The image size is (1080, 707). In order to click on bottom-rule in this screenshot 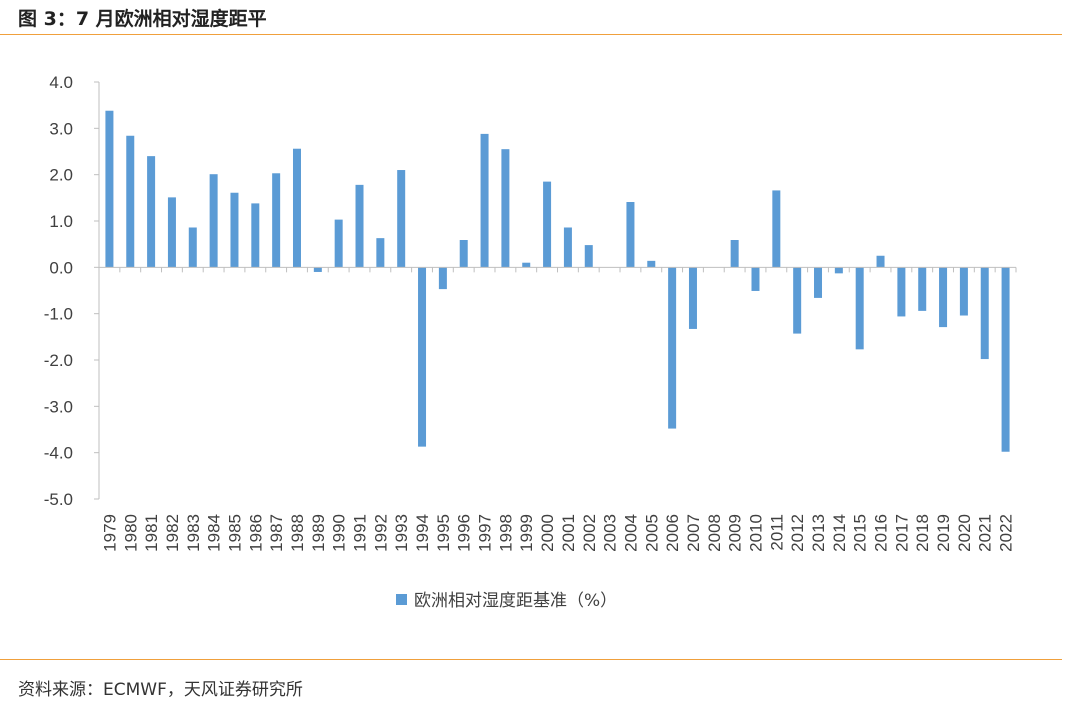, I will do `click(531, 659)`.